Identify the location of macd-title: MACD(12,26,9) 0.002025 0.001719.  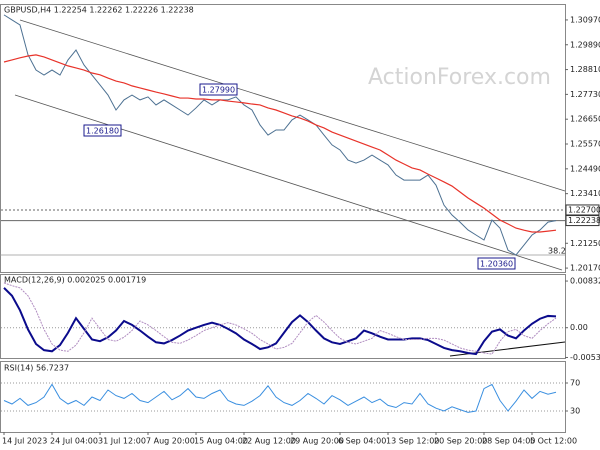
(75, 280).